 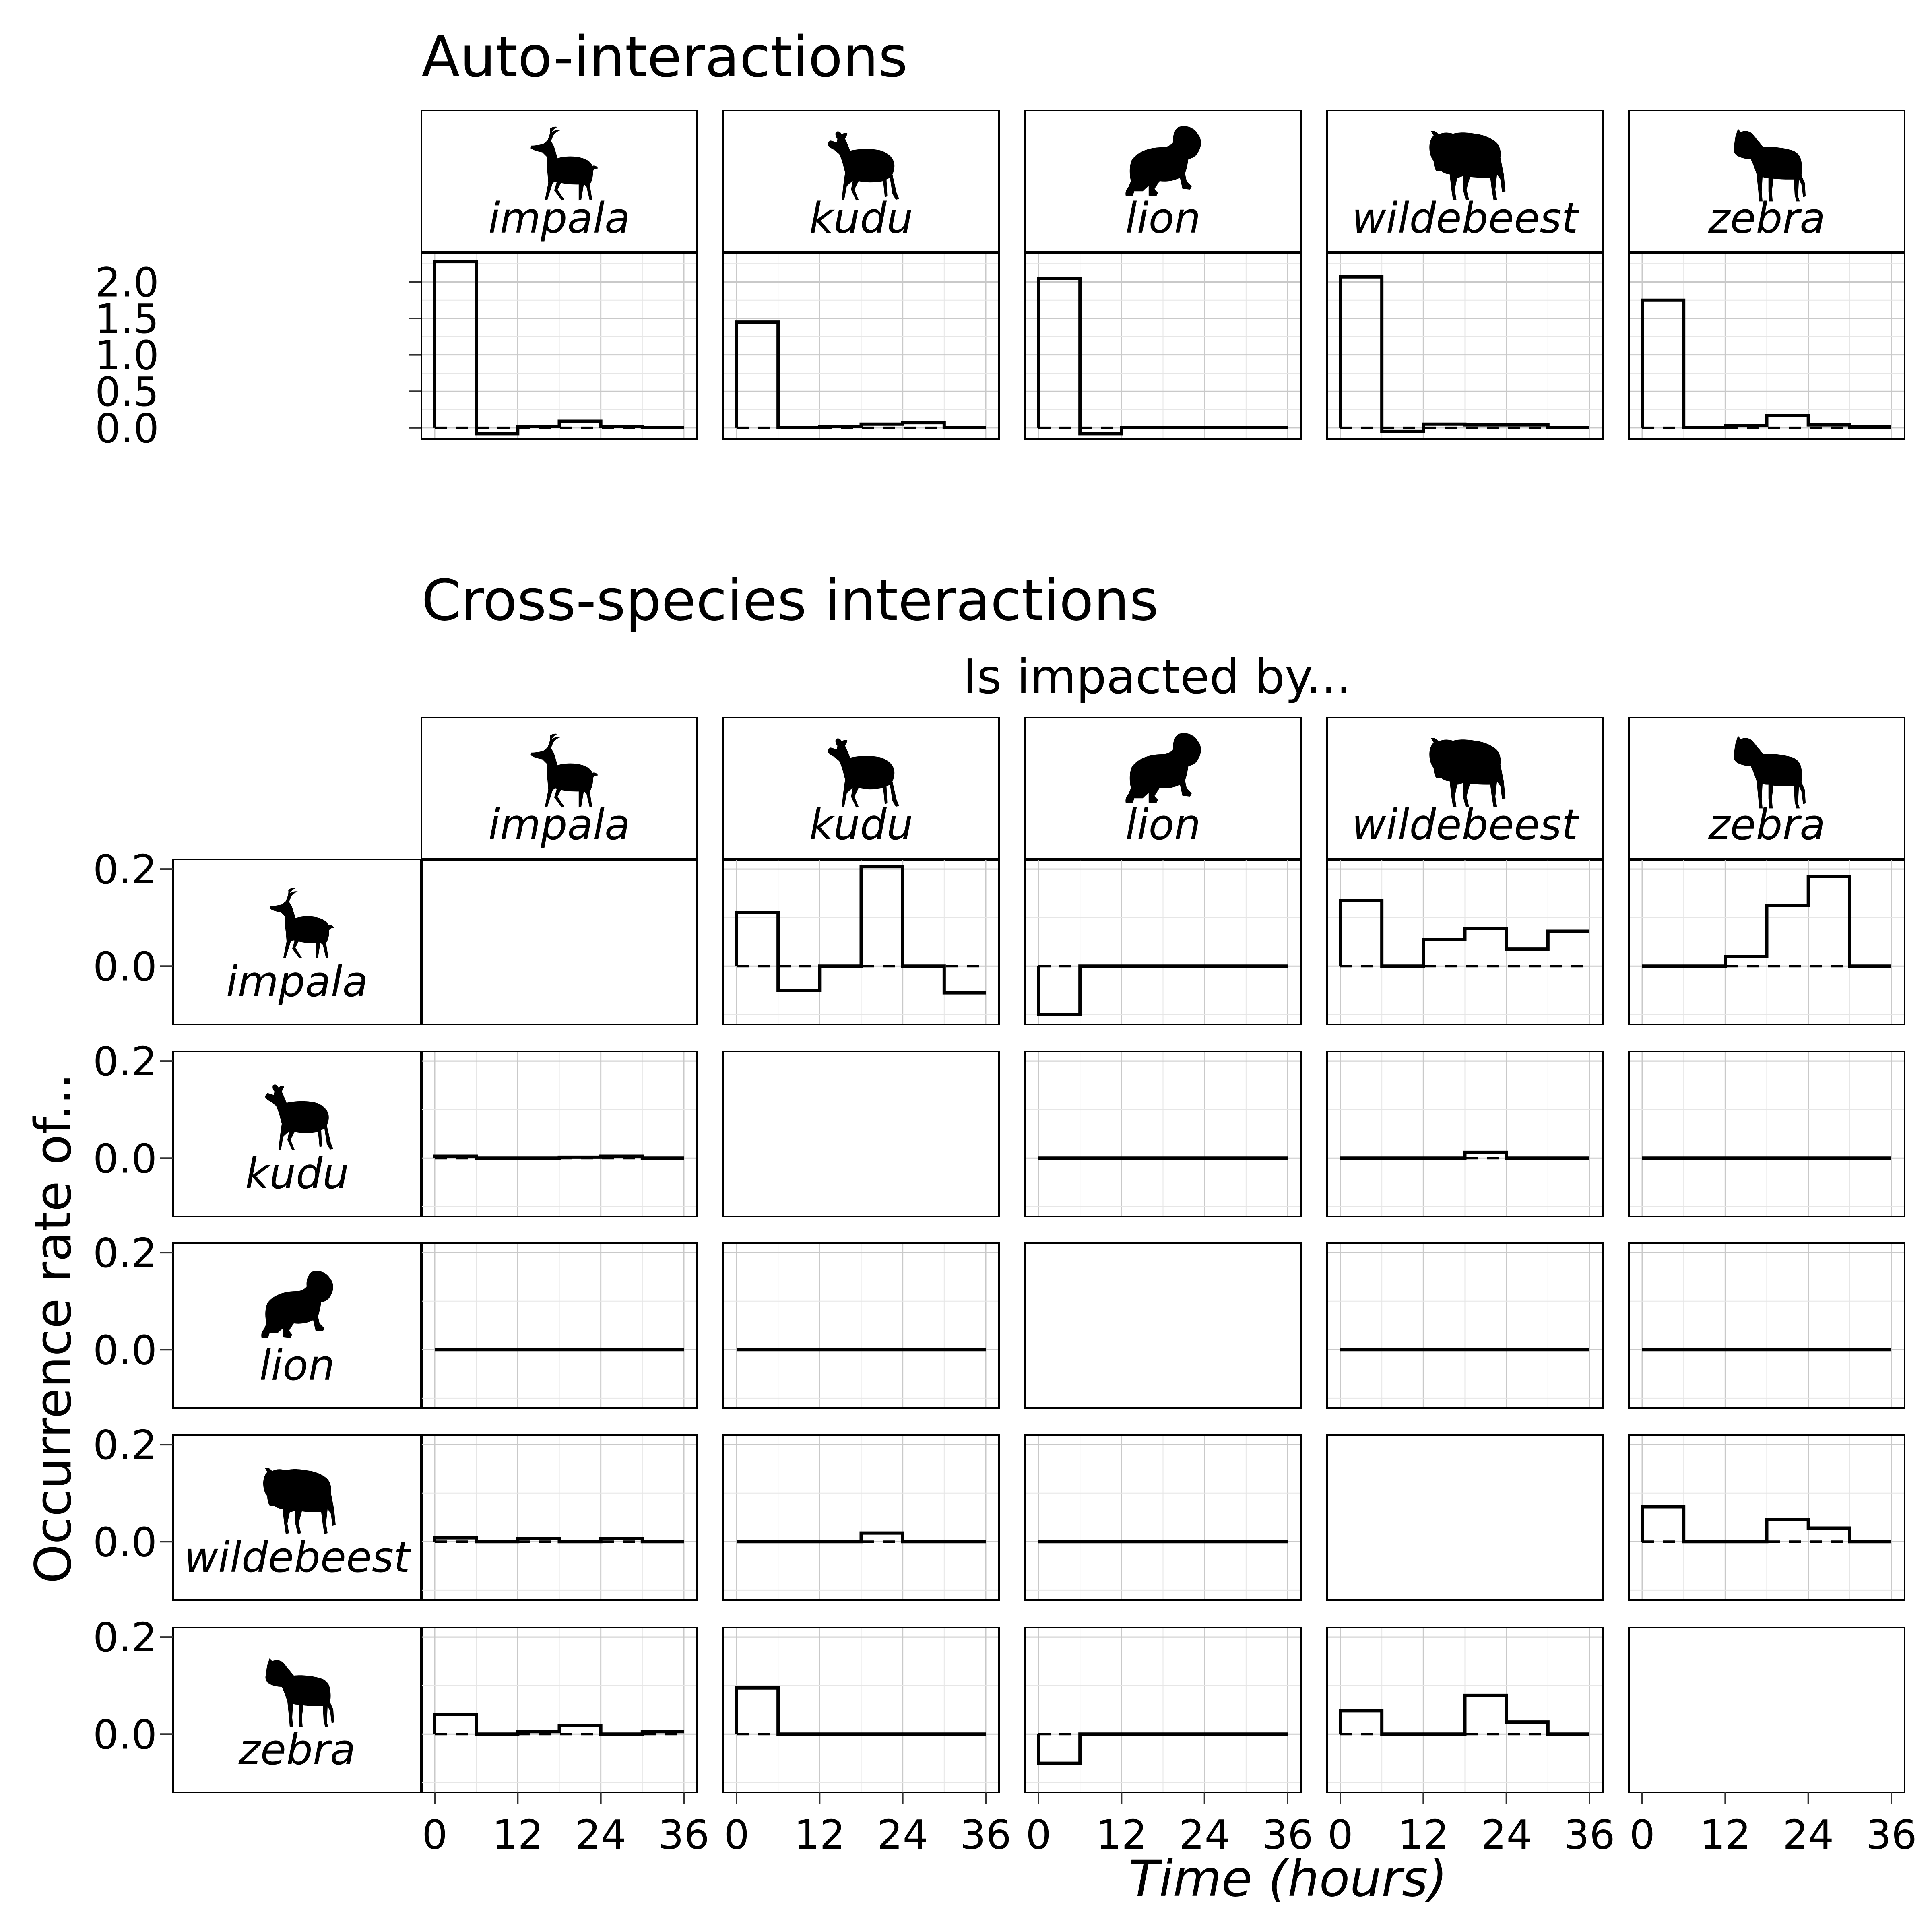 What do you see at coordinates (297, 942) in the screenshot?
I see `row-label-impala: impala` at bounding box center [297, 942].